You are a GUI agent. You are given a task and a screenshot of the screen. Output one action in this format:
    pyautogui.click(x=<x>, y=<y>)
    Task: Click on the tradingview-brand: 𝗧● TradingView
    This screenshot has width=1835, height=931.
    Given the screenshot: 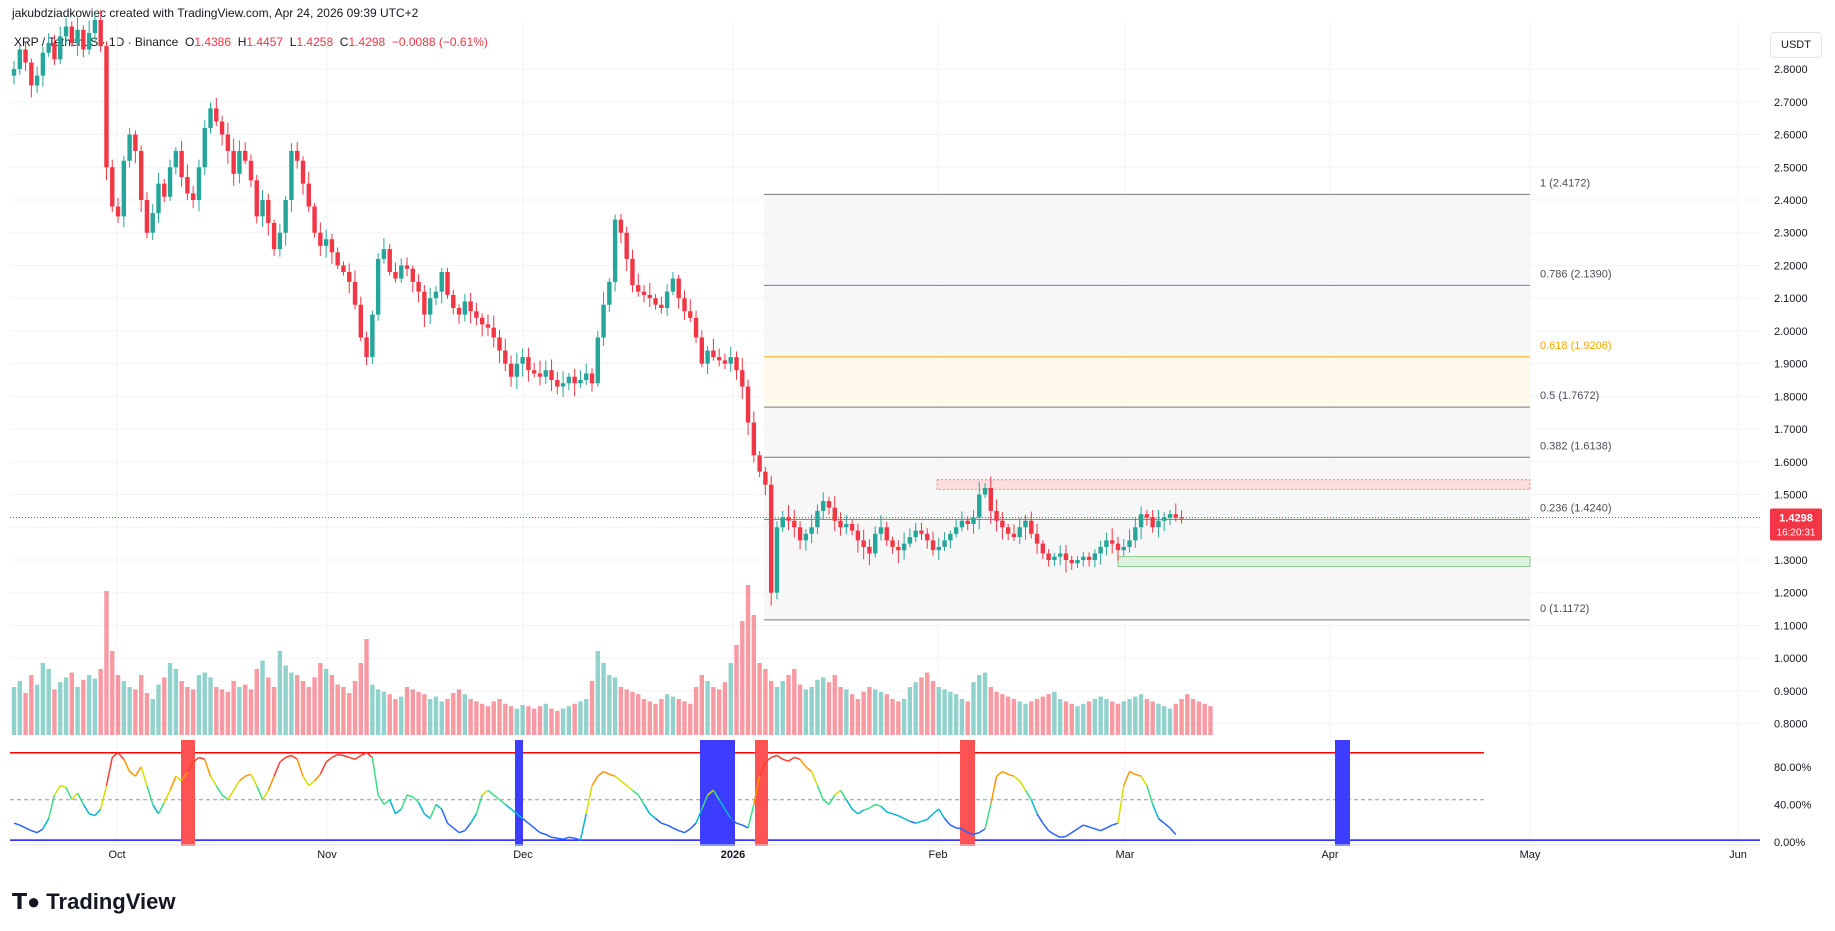 What is the action you would take?
    pyautogui.click(x=93, y=902)
    